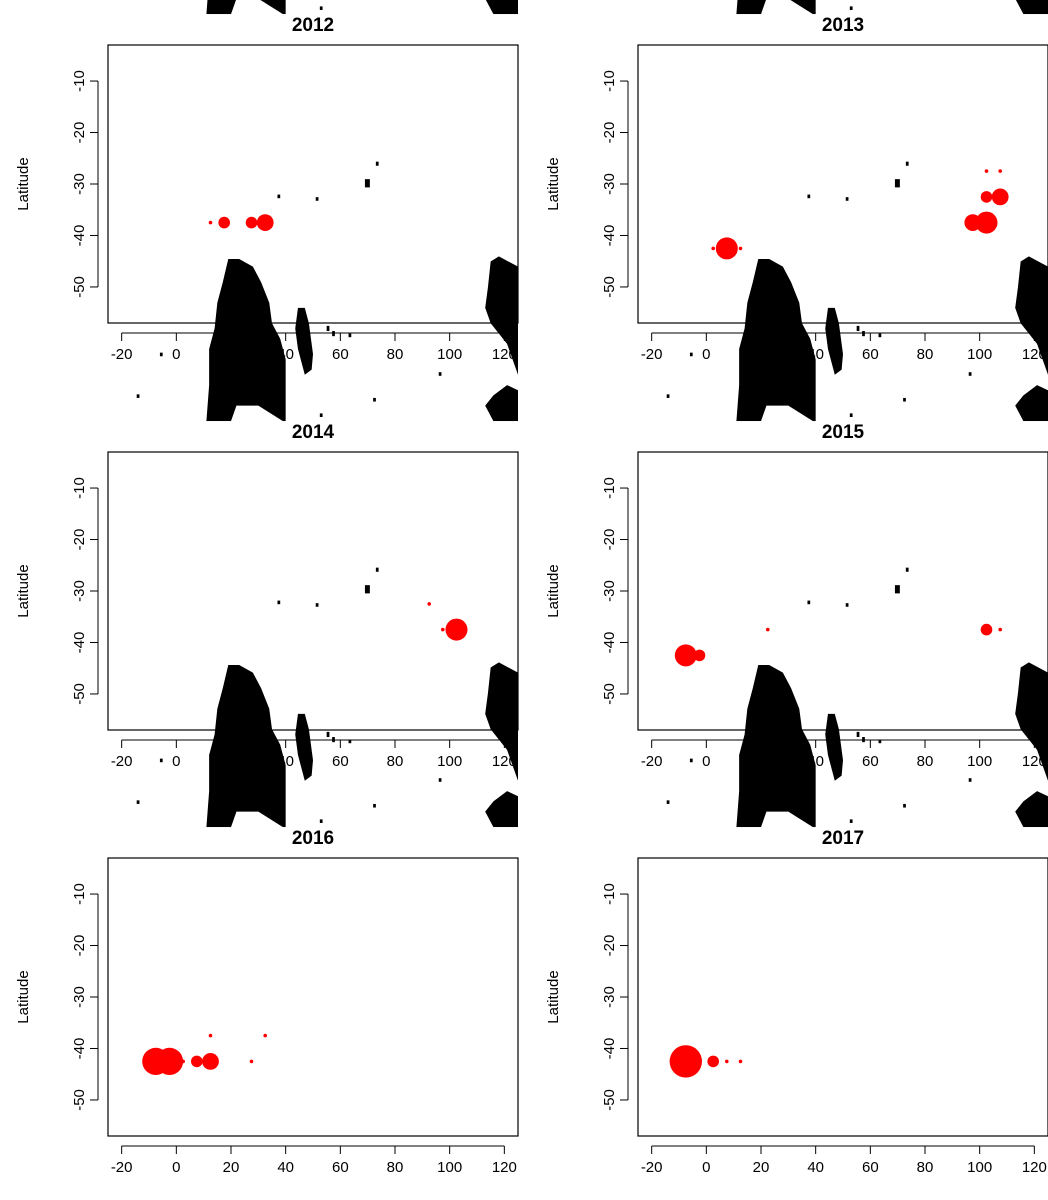 This screenshot has height=1200, width=1048. What do you see at coordinates (843, 432) in the screenshot?
I see `panel-title: 2015` at bounding box center [843, 432].